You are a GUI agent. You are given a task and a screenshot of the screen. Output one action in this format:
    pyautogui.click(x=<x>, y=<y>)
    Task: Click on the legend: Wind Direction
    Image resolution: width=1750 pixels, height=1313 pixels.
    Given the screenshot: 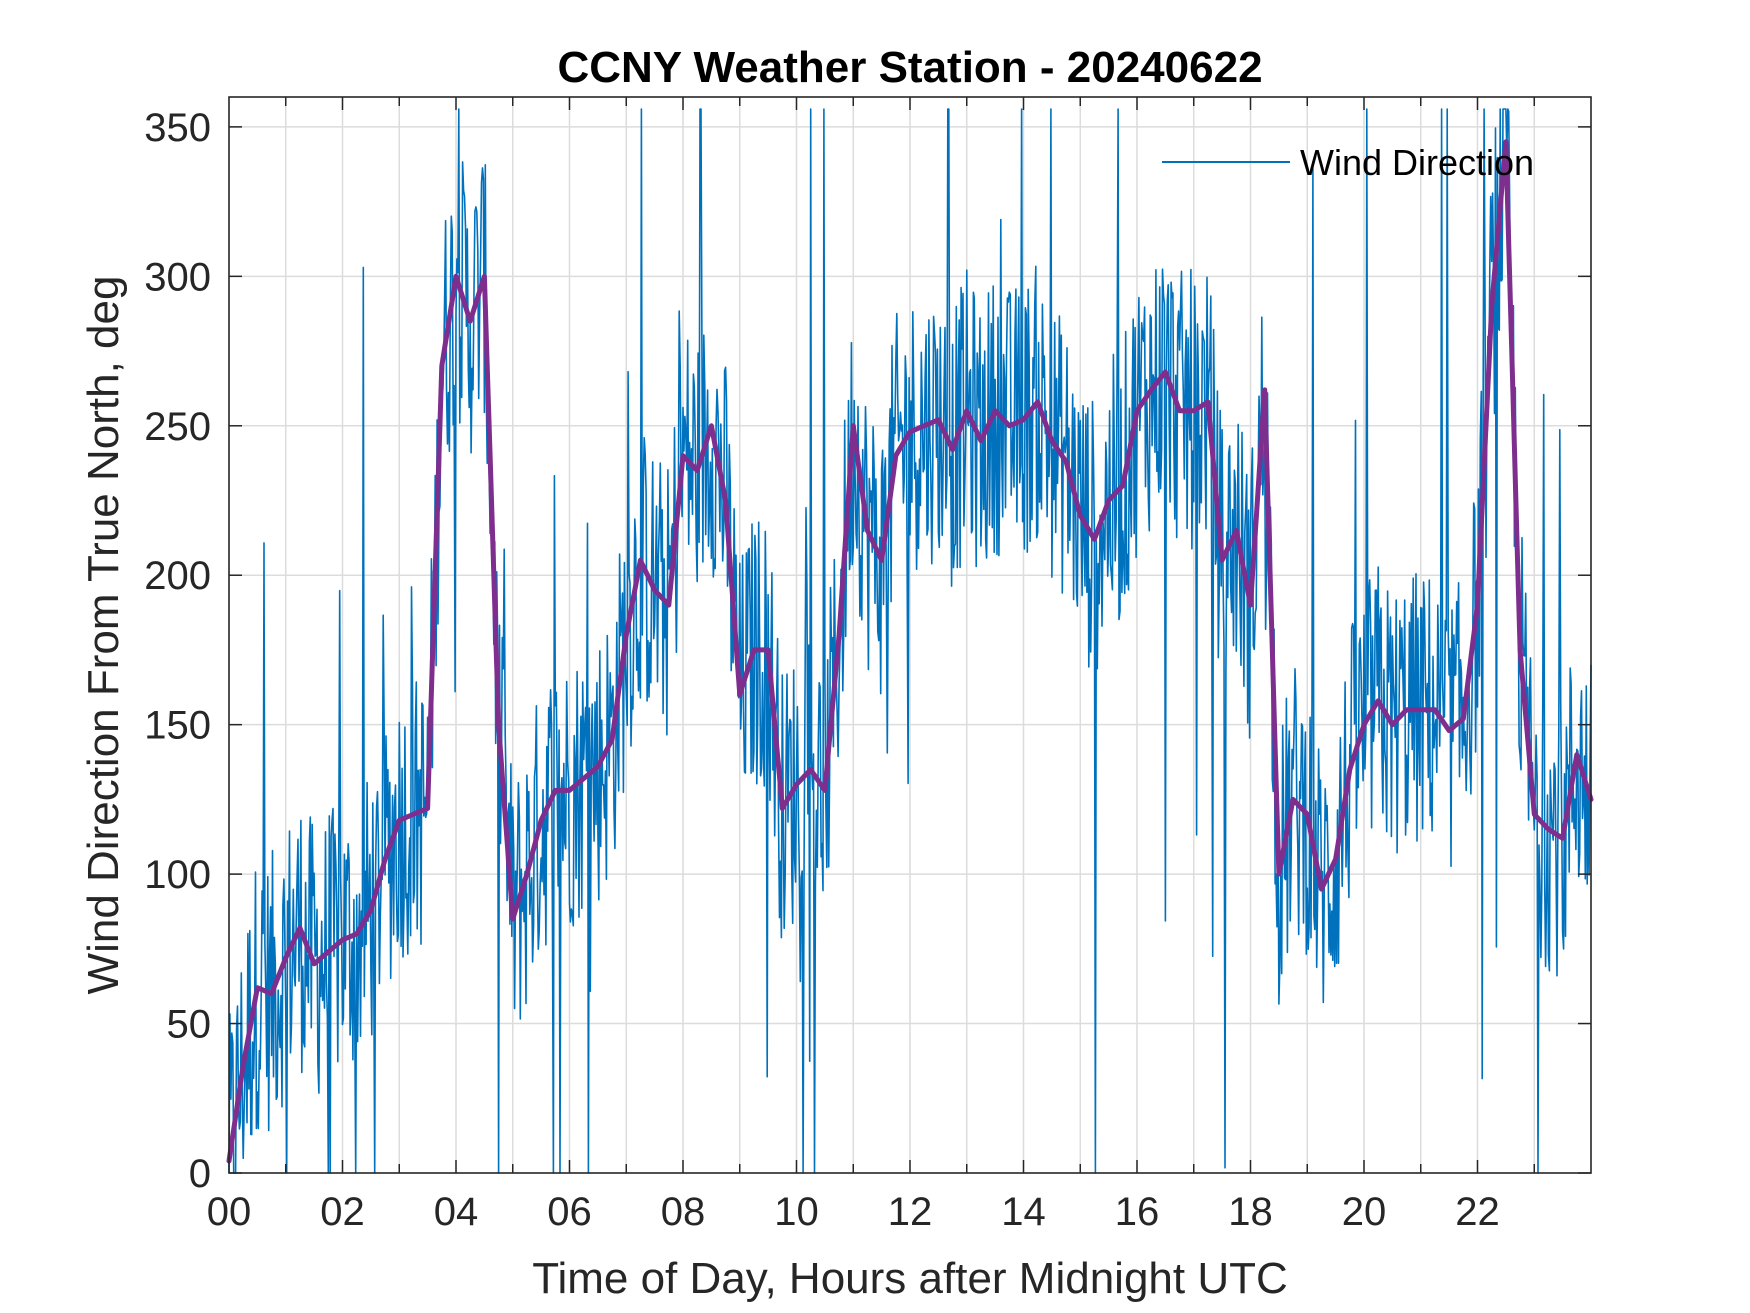 What is the action you would take?
    pyautogui.click(x=1348, y=162)
    